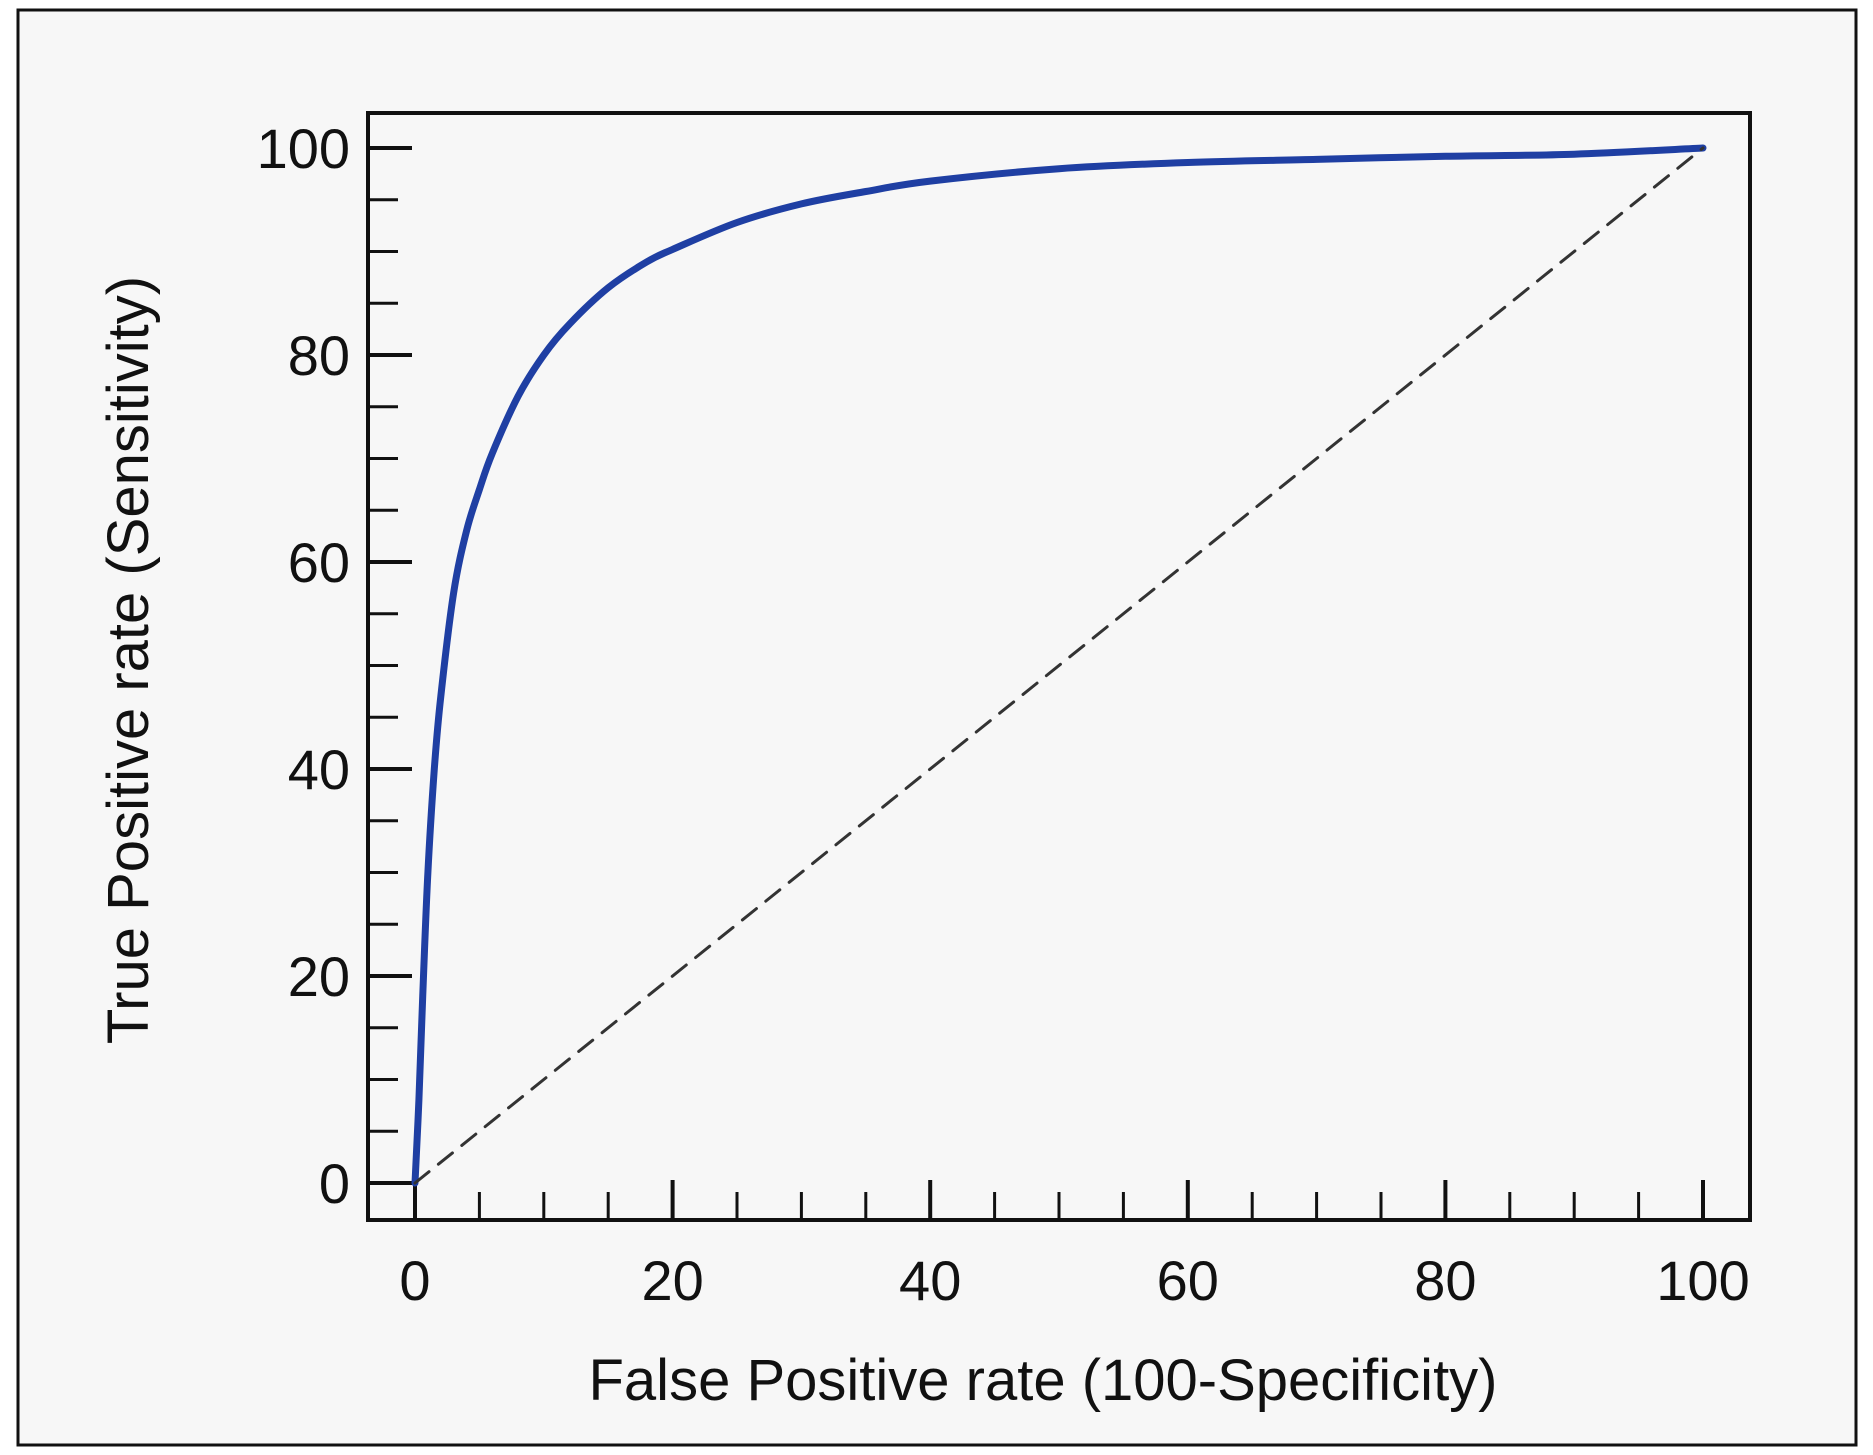 This screenshot has height=1455, width=1873. Describe the element at coordinates (303, 148) in the screenshot. I see `y-tick-label: 100` at that location.